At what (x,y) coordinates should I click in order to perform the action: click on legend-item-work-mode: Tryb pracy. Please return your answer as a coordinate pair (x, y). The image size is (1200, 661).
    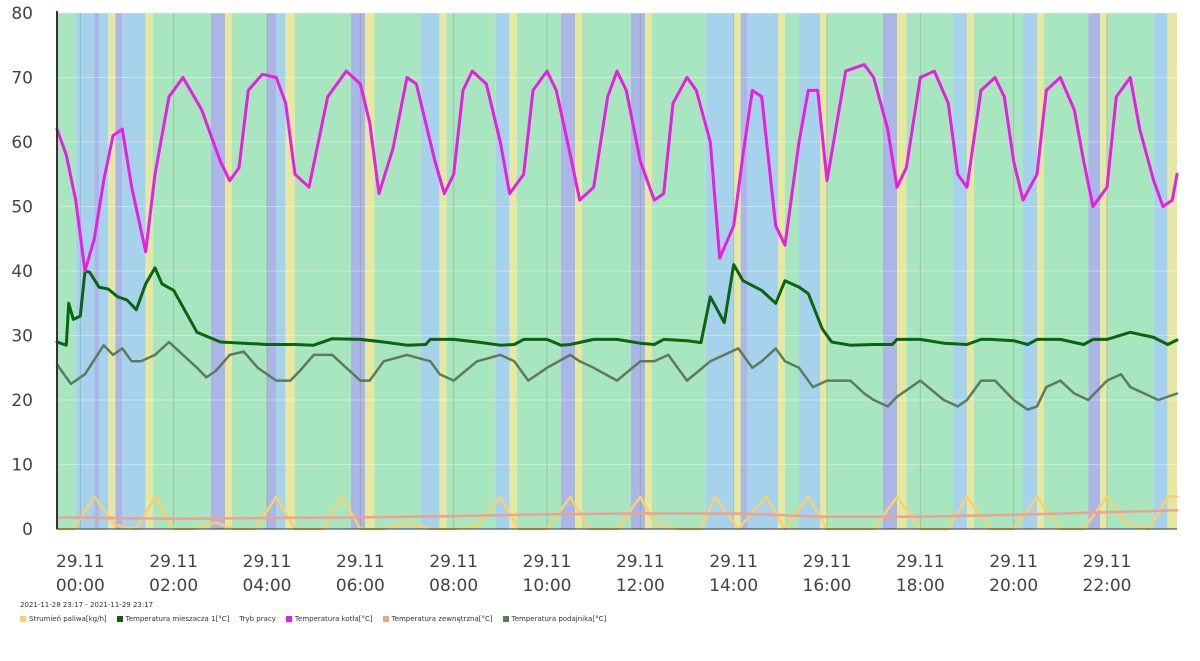
    Looking at the image, I should click on (257, 619).